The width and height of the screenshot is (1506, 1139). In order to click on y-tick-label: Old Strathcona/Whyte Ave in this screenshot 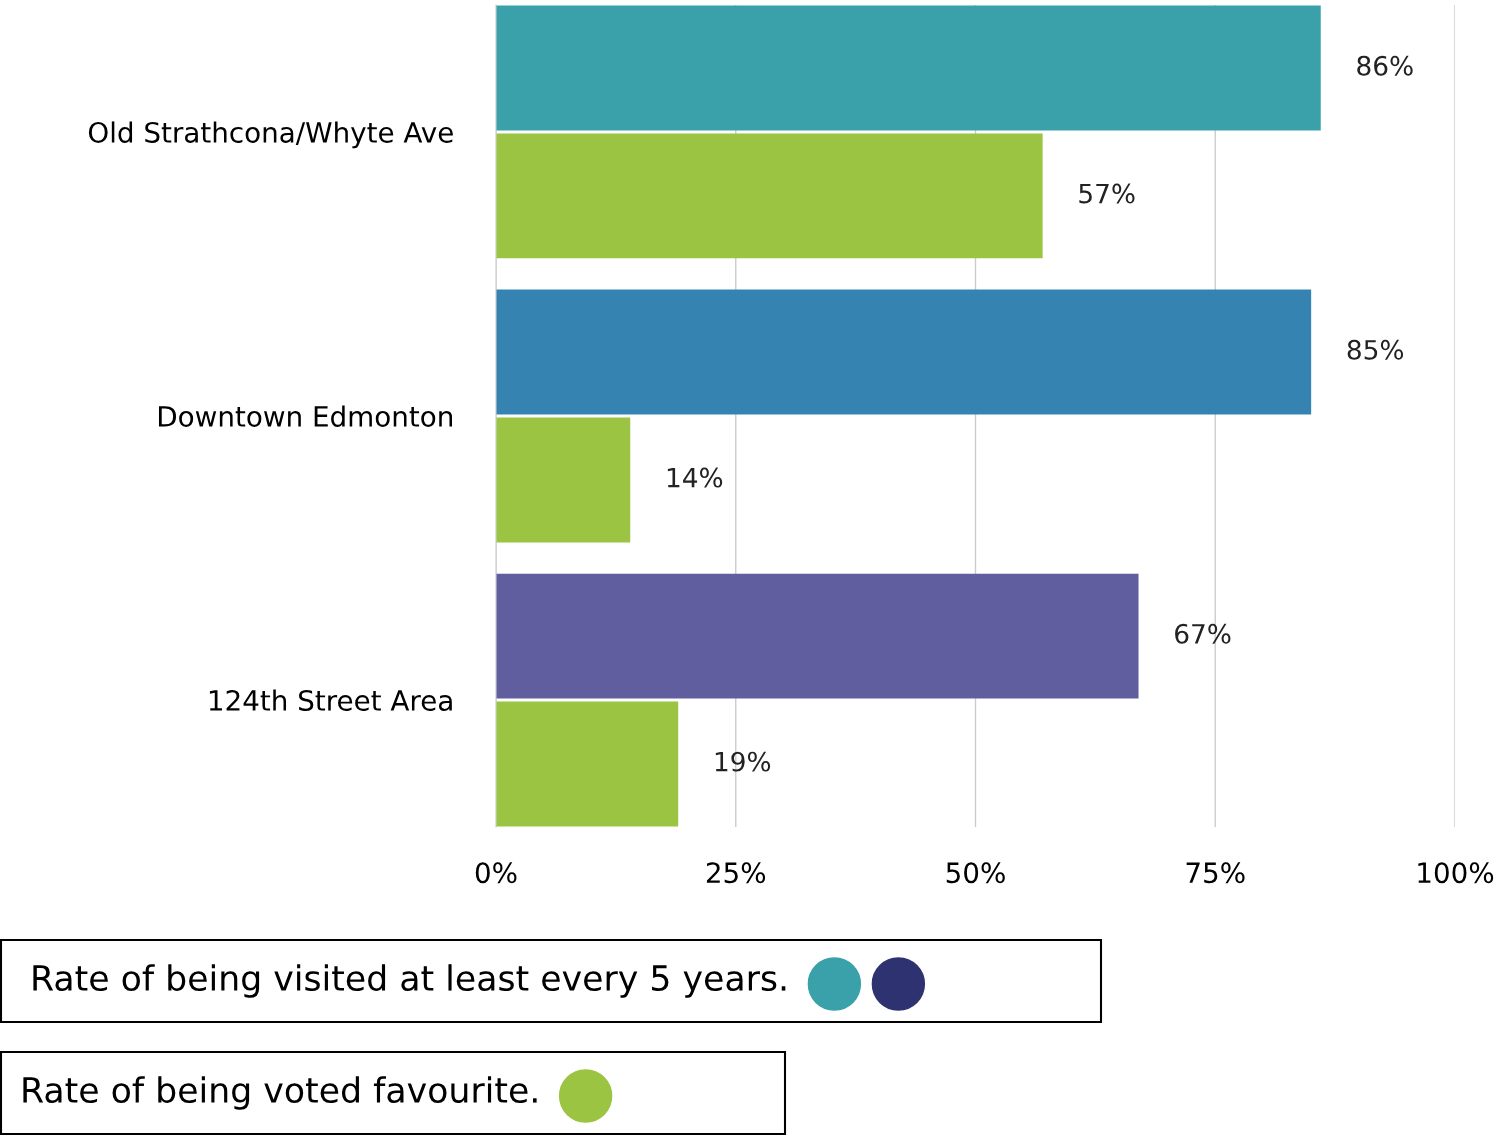, I will do `click(270, 135)`.